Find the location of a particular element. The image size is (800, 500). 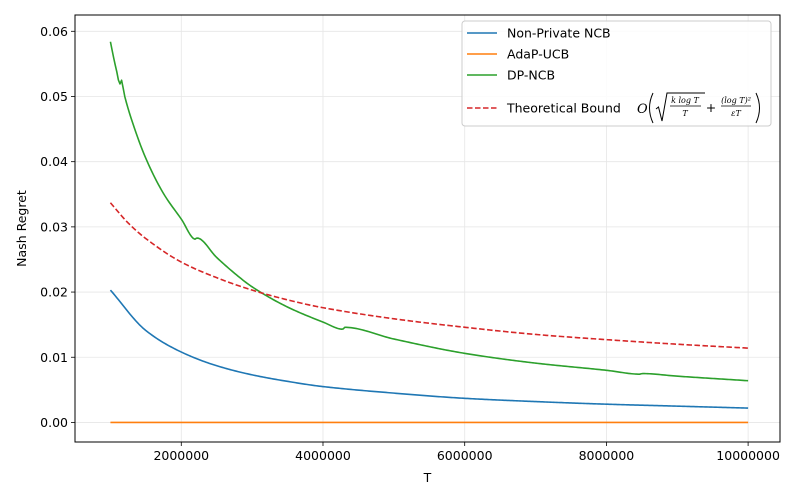

formula-den1: T is located at coordinates (685, 113).